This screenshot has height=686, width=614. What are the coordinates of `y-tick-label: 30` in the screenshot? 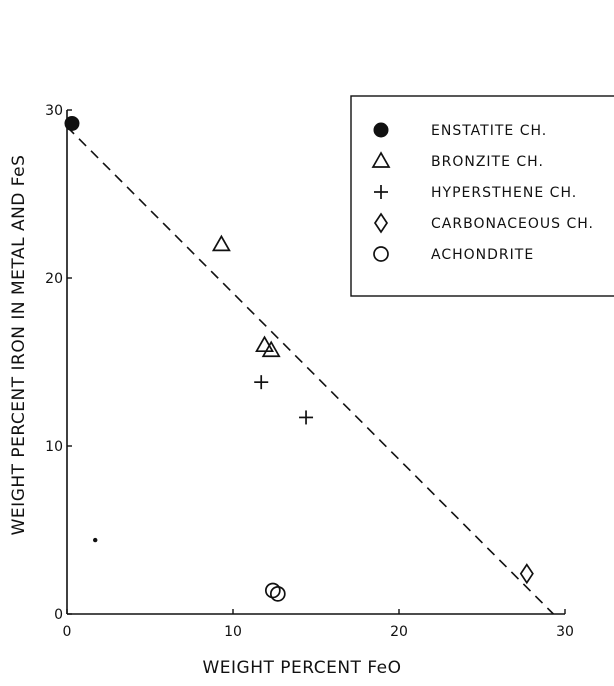 It's located at (54, 111).